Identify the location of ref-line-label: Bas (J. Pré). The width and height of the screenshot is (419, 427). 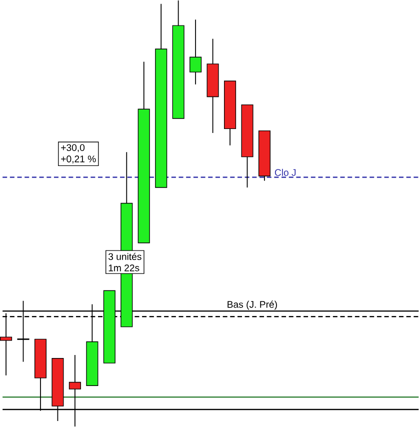
(252, 305).